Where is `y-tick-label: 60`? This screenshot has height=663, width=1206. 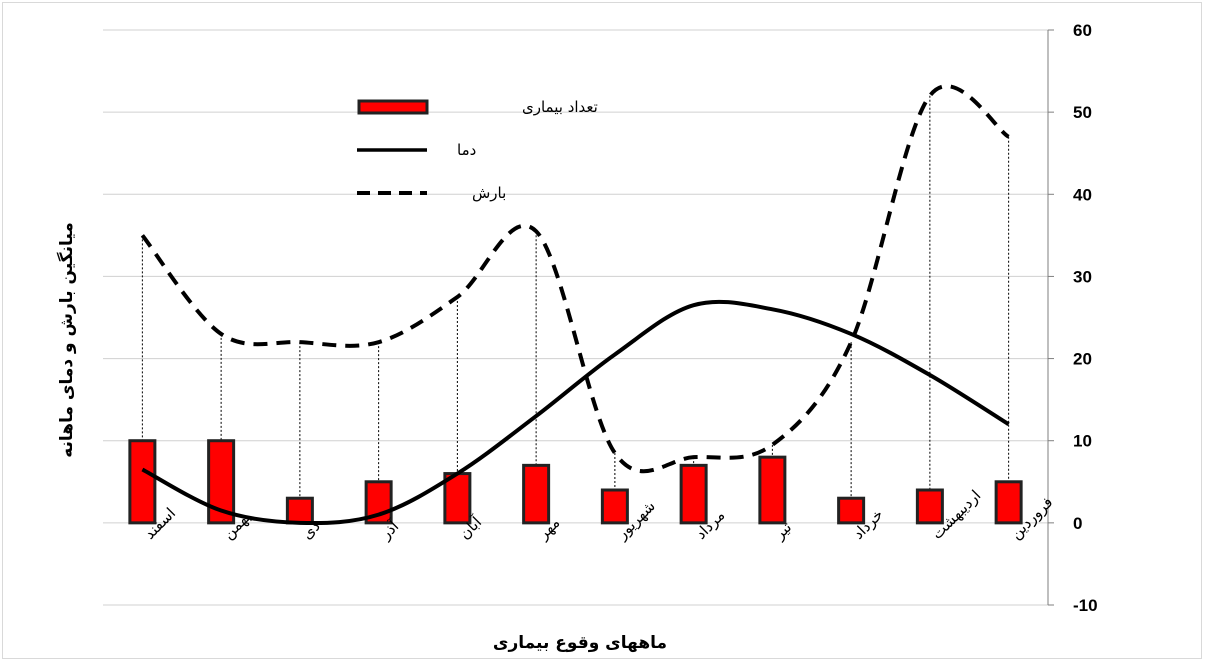
y-tick-label: 60 is located at coordinates (1082, 30).